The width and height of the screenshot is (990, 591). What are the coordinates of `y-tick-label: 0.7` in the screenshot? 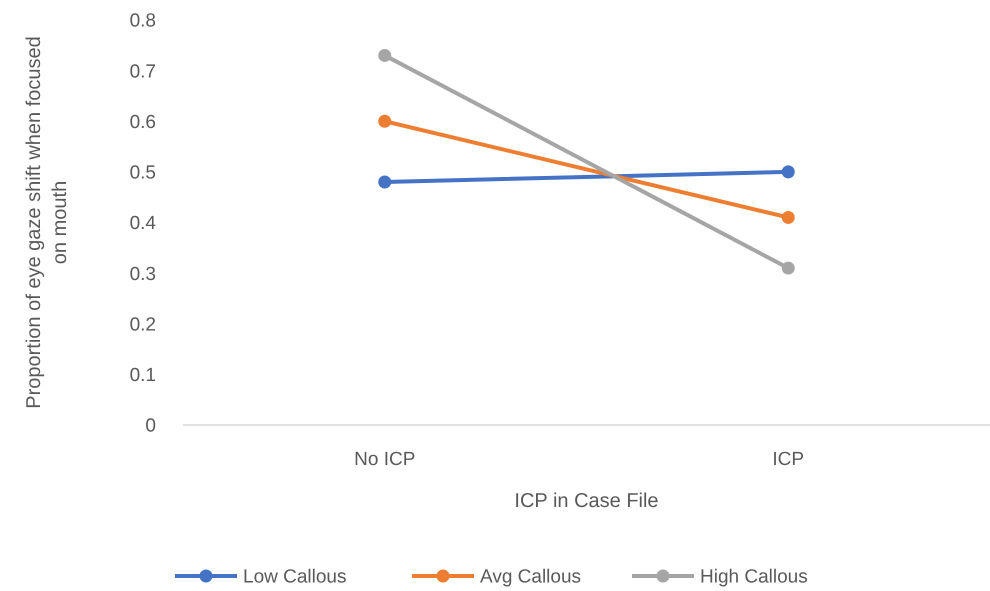 It's located at (143, 71).